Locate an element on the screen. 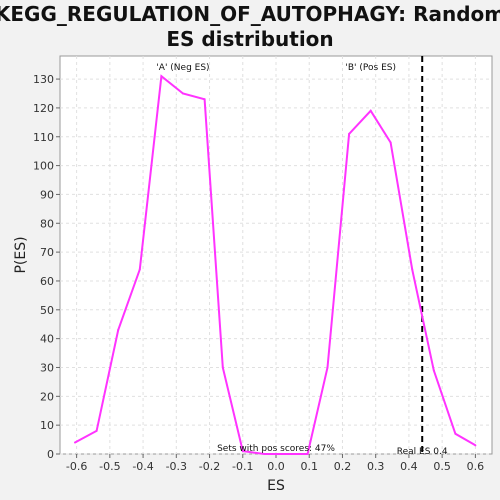 The image size is (500, 500). y-tick-label: 10 is located at coordinates (47, 425).